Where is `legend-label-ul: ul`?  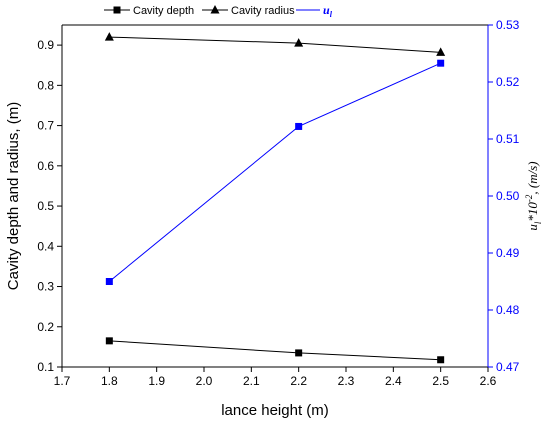
legend-label-ul: ul is located at coordinates (328, 11).